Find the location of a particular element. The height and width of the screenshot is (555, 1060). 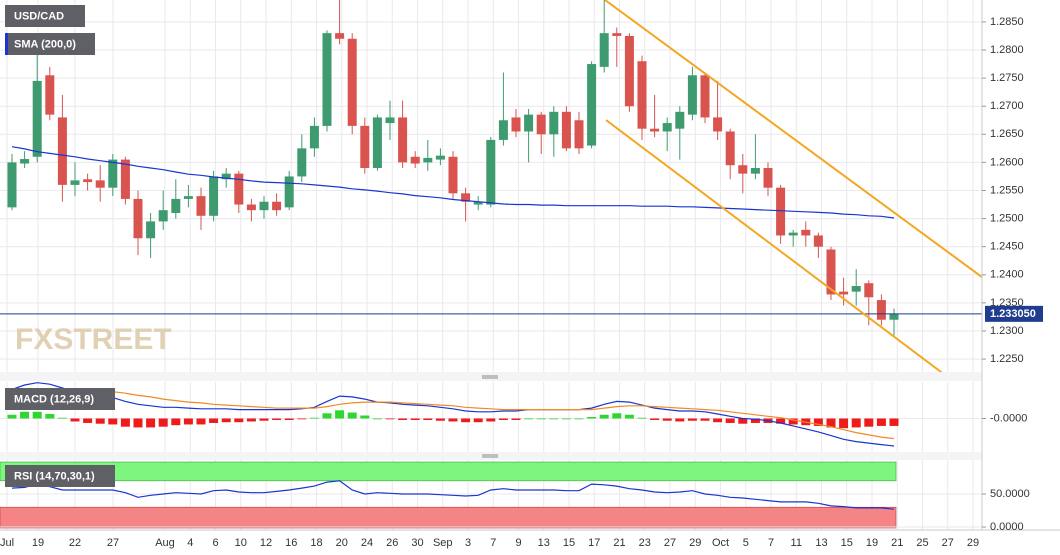

y-tick-label: 0.0000 is located at coordinates (1007, 527).